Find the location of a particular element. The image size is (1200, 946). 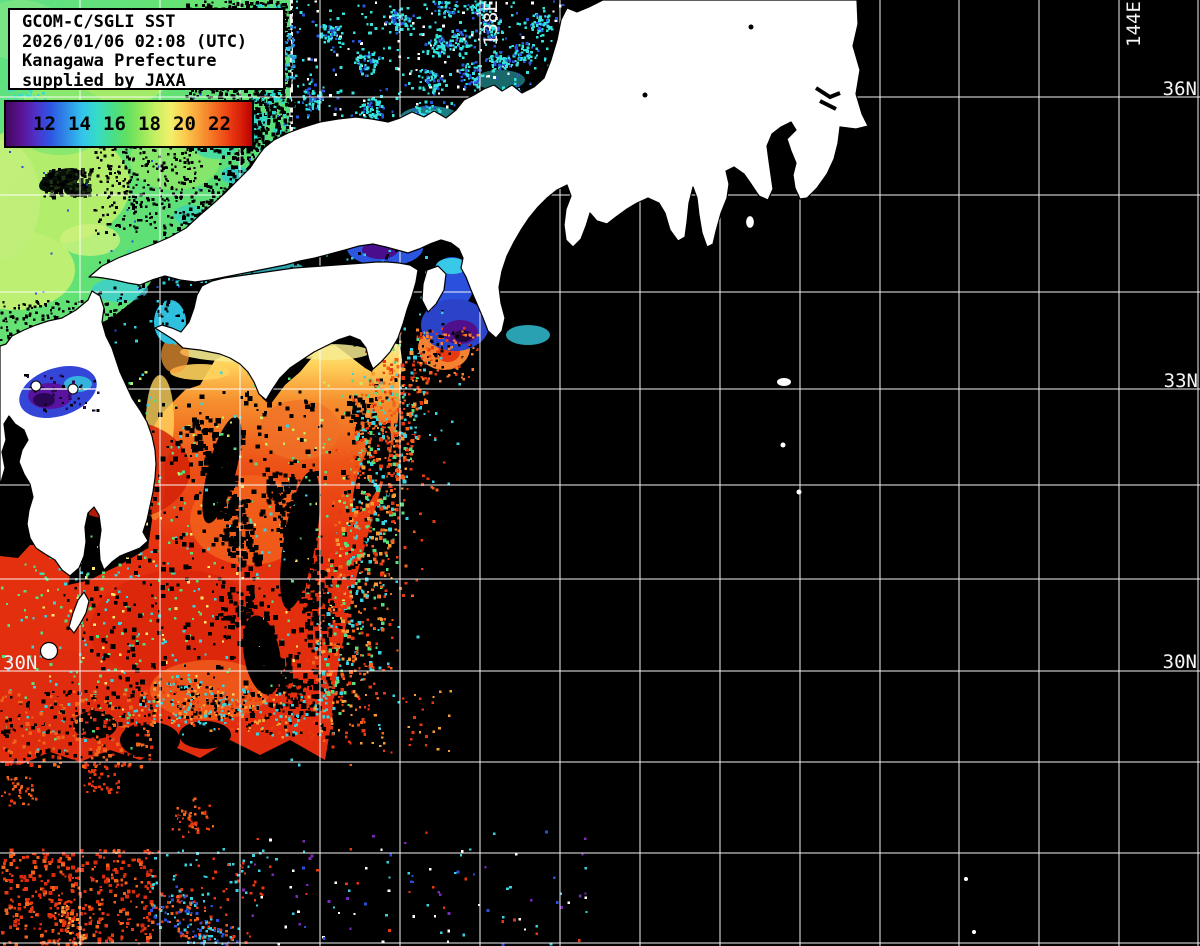

info-datetime: 2026/01/06 02:08 (UTC) is located at coordinates (135, 41).